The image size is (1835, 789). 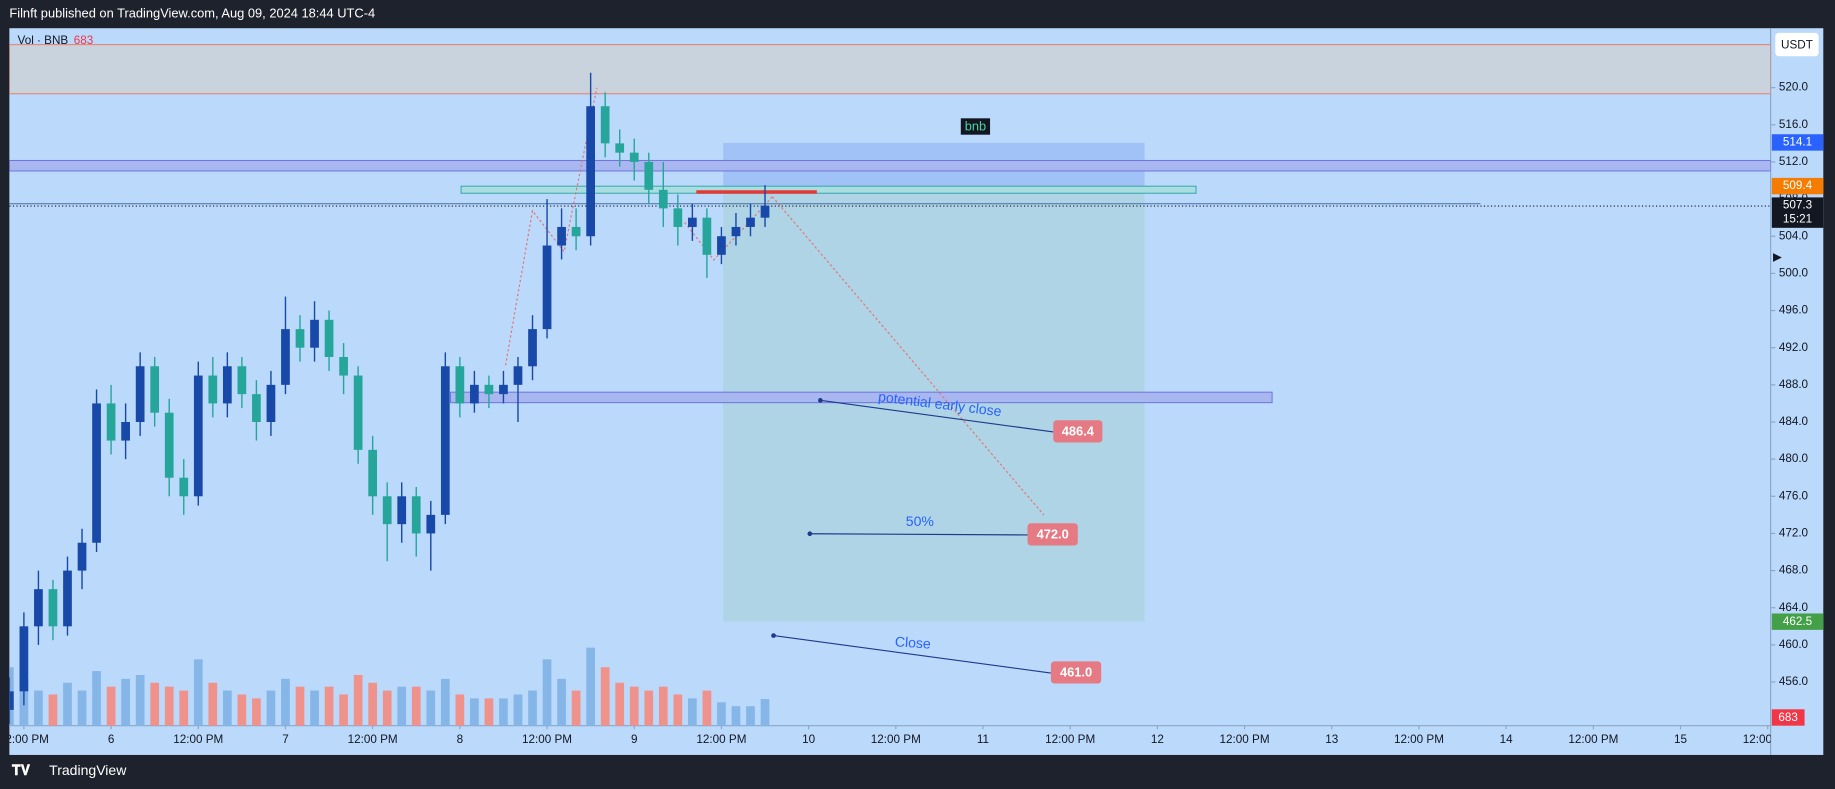 I want to click on axis-marker: ▶, so click(x=1778, y=257).